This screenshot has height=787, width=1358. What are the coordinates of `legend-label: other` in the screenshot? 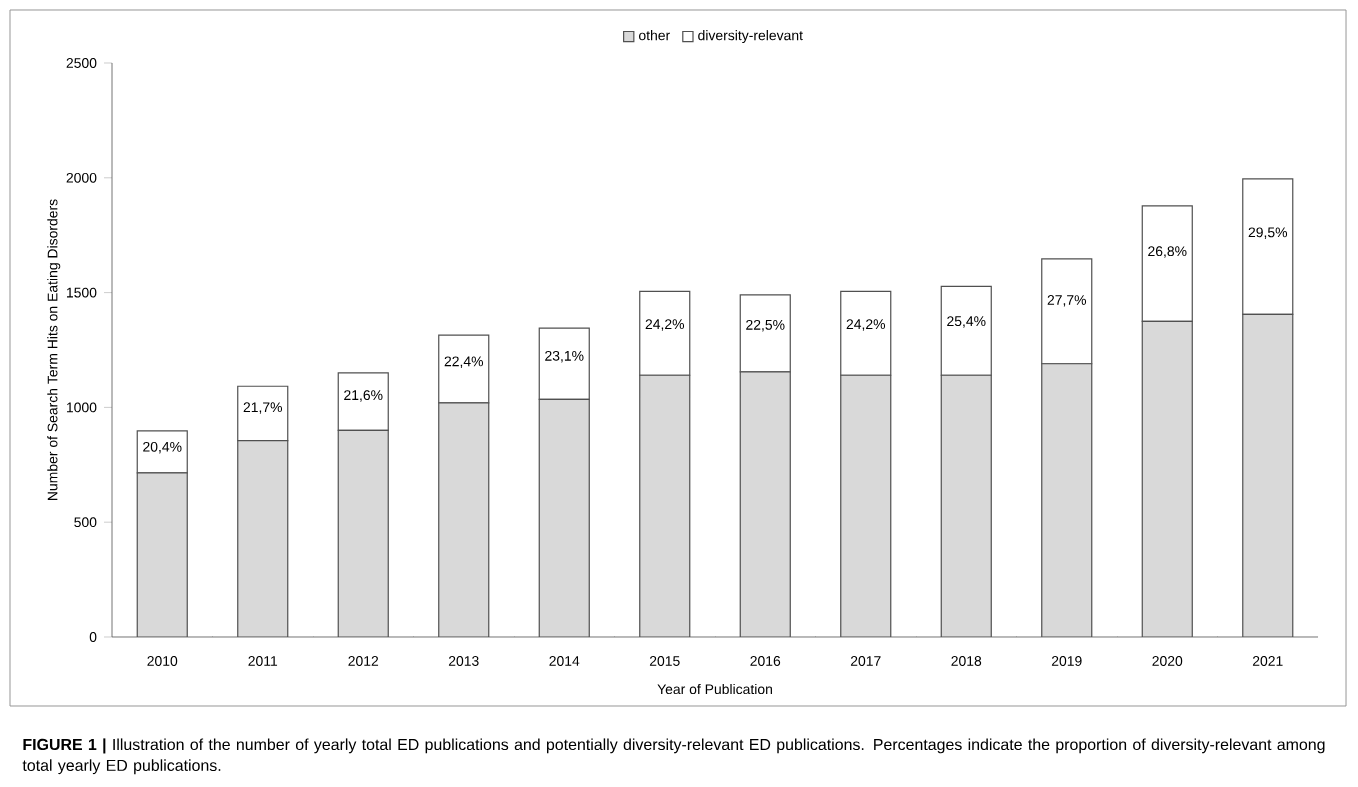 It's located at (654, 35).